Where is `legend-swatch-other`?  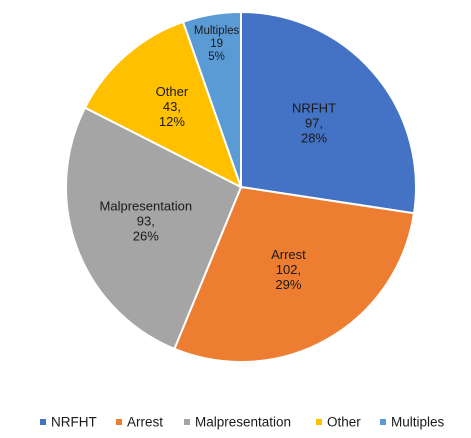
legend-swatch-other is located at coordinates (319, 422).